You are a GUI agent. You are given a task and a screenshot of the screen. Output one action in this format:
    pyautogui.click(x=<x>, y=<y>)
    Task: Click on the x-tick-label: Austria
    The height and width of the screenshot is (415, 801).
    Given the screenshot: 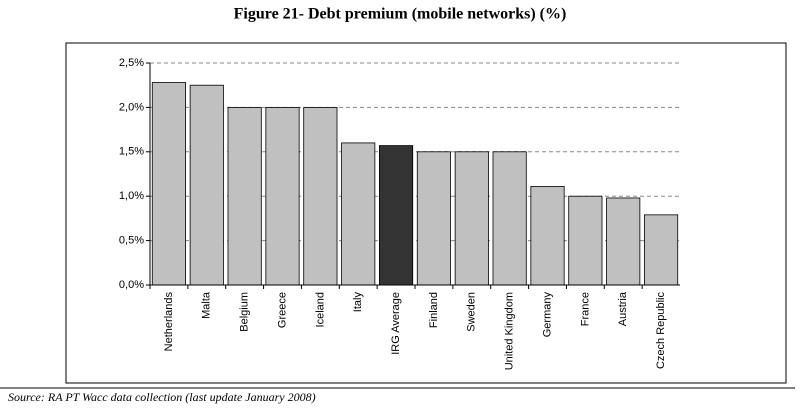 What is the action you would take?
    pyautogui.click(x=623, y=308)
    